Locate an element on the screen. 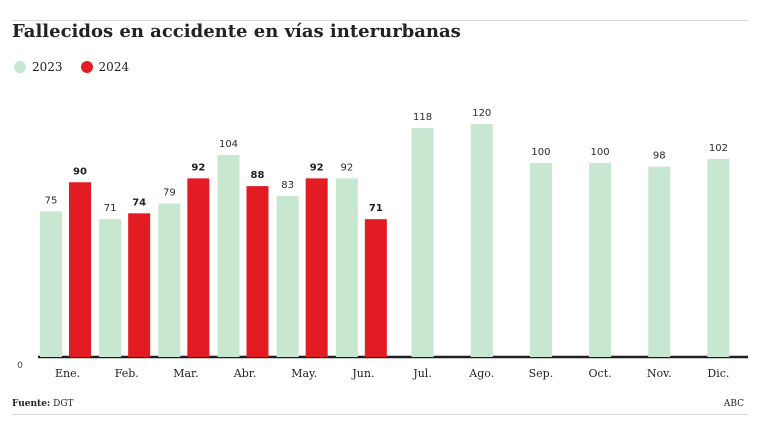  legend-item-2023: 2023 is located at coordinates (38, 67).